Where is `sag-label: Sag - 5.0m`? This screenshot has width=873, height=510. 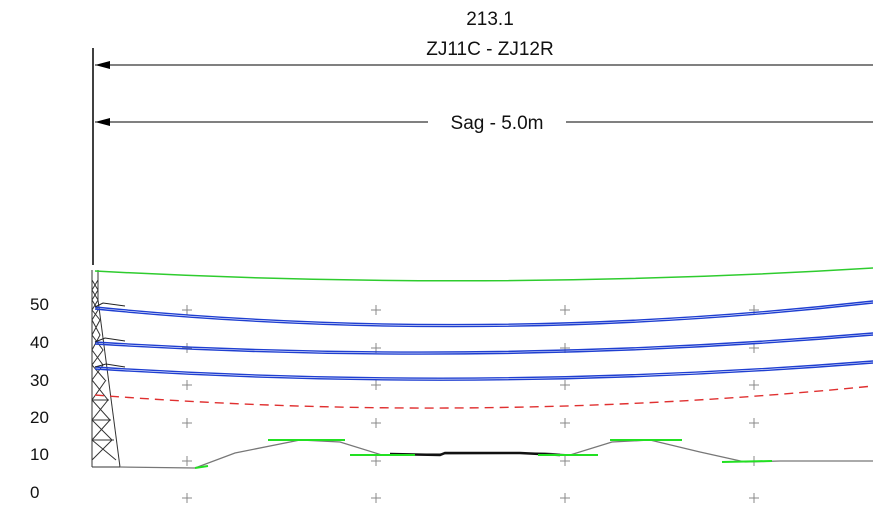 sag-label: Sag - 5.0m is located at coordinates (497, 123).